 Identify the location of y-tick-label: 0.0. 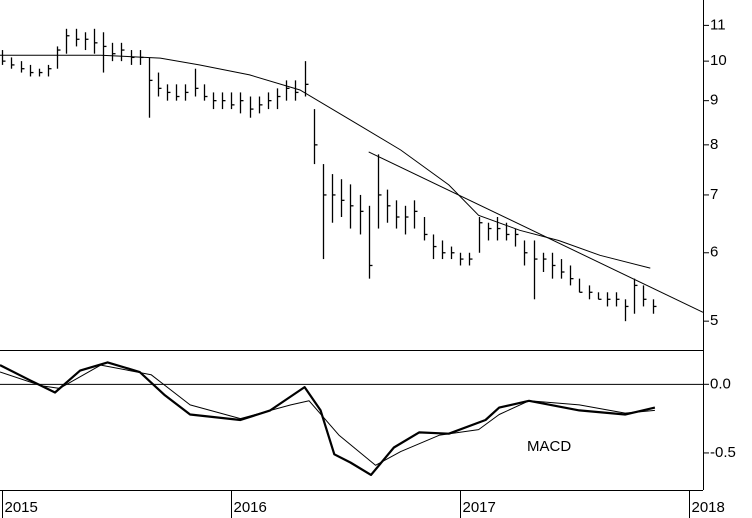
(720, 383).